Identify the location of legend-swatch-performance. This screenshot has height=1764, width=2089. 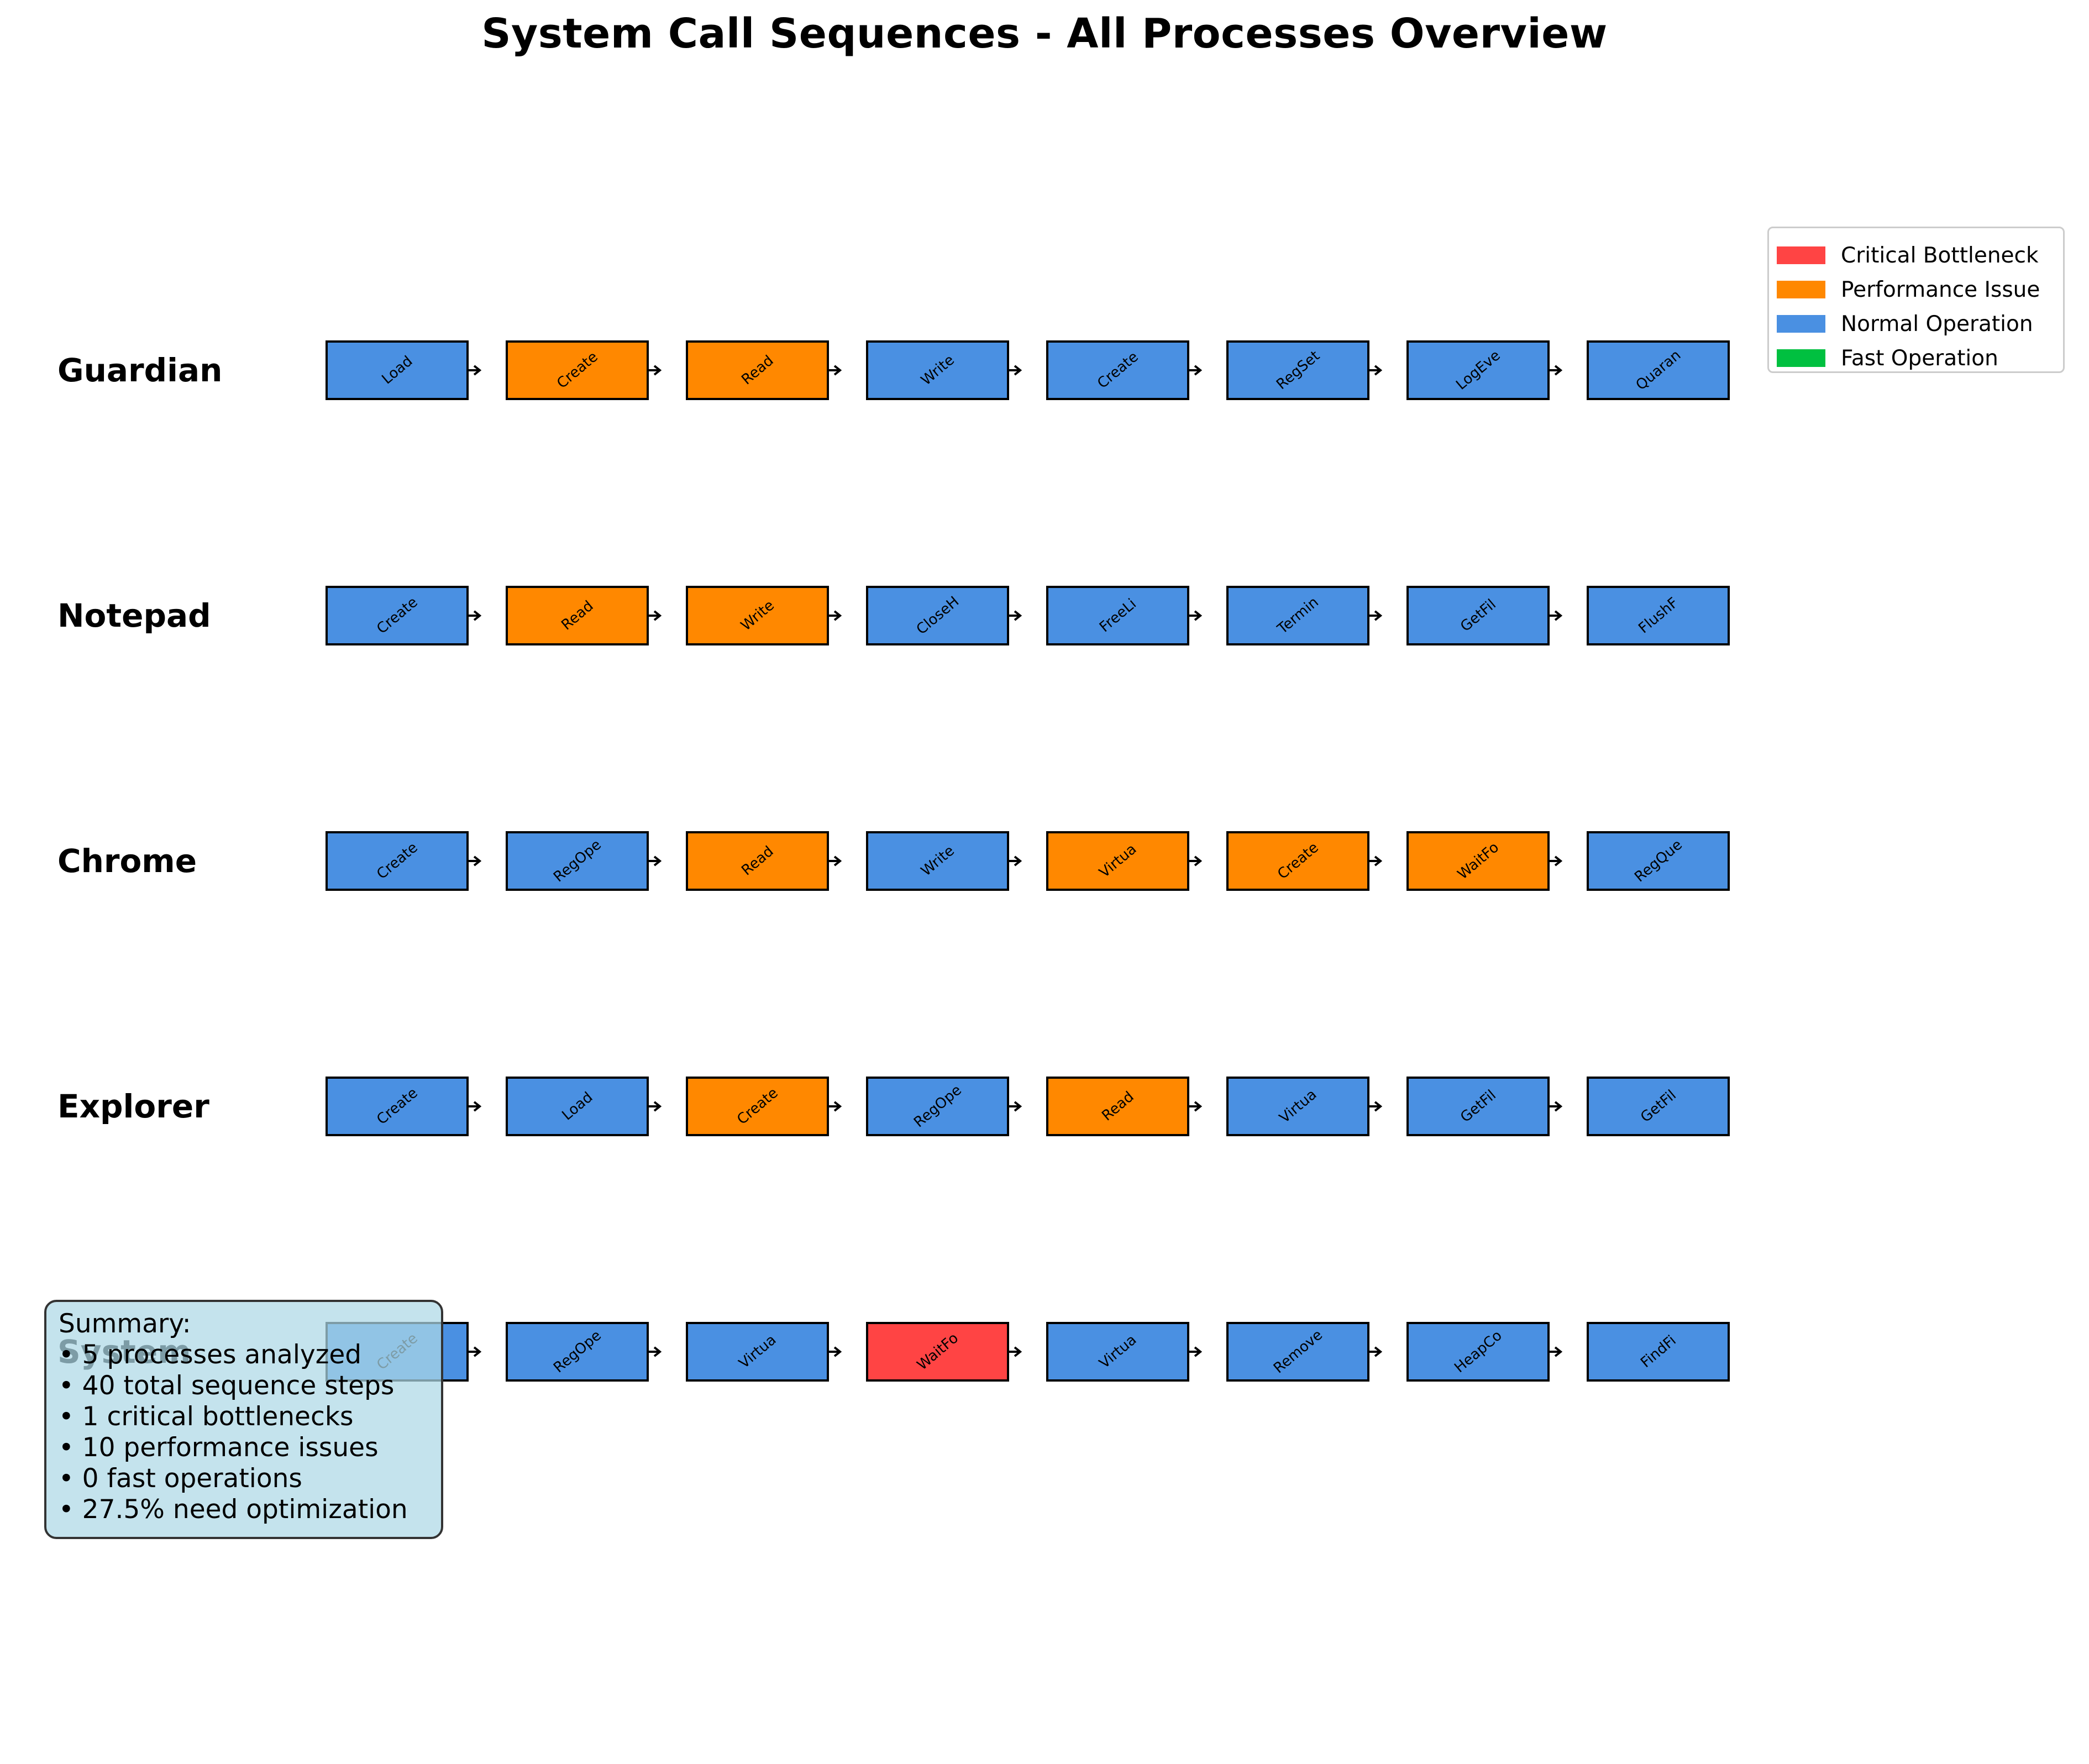
(1801, 290).